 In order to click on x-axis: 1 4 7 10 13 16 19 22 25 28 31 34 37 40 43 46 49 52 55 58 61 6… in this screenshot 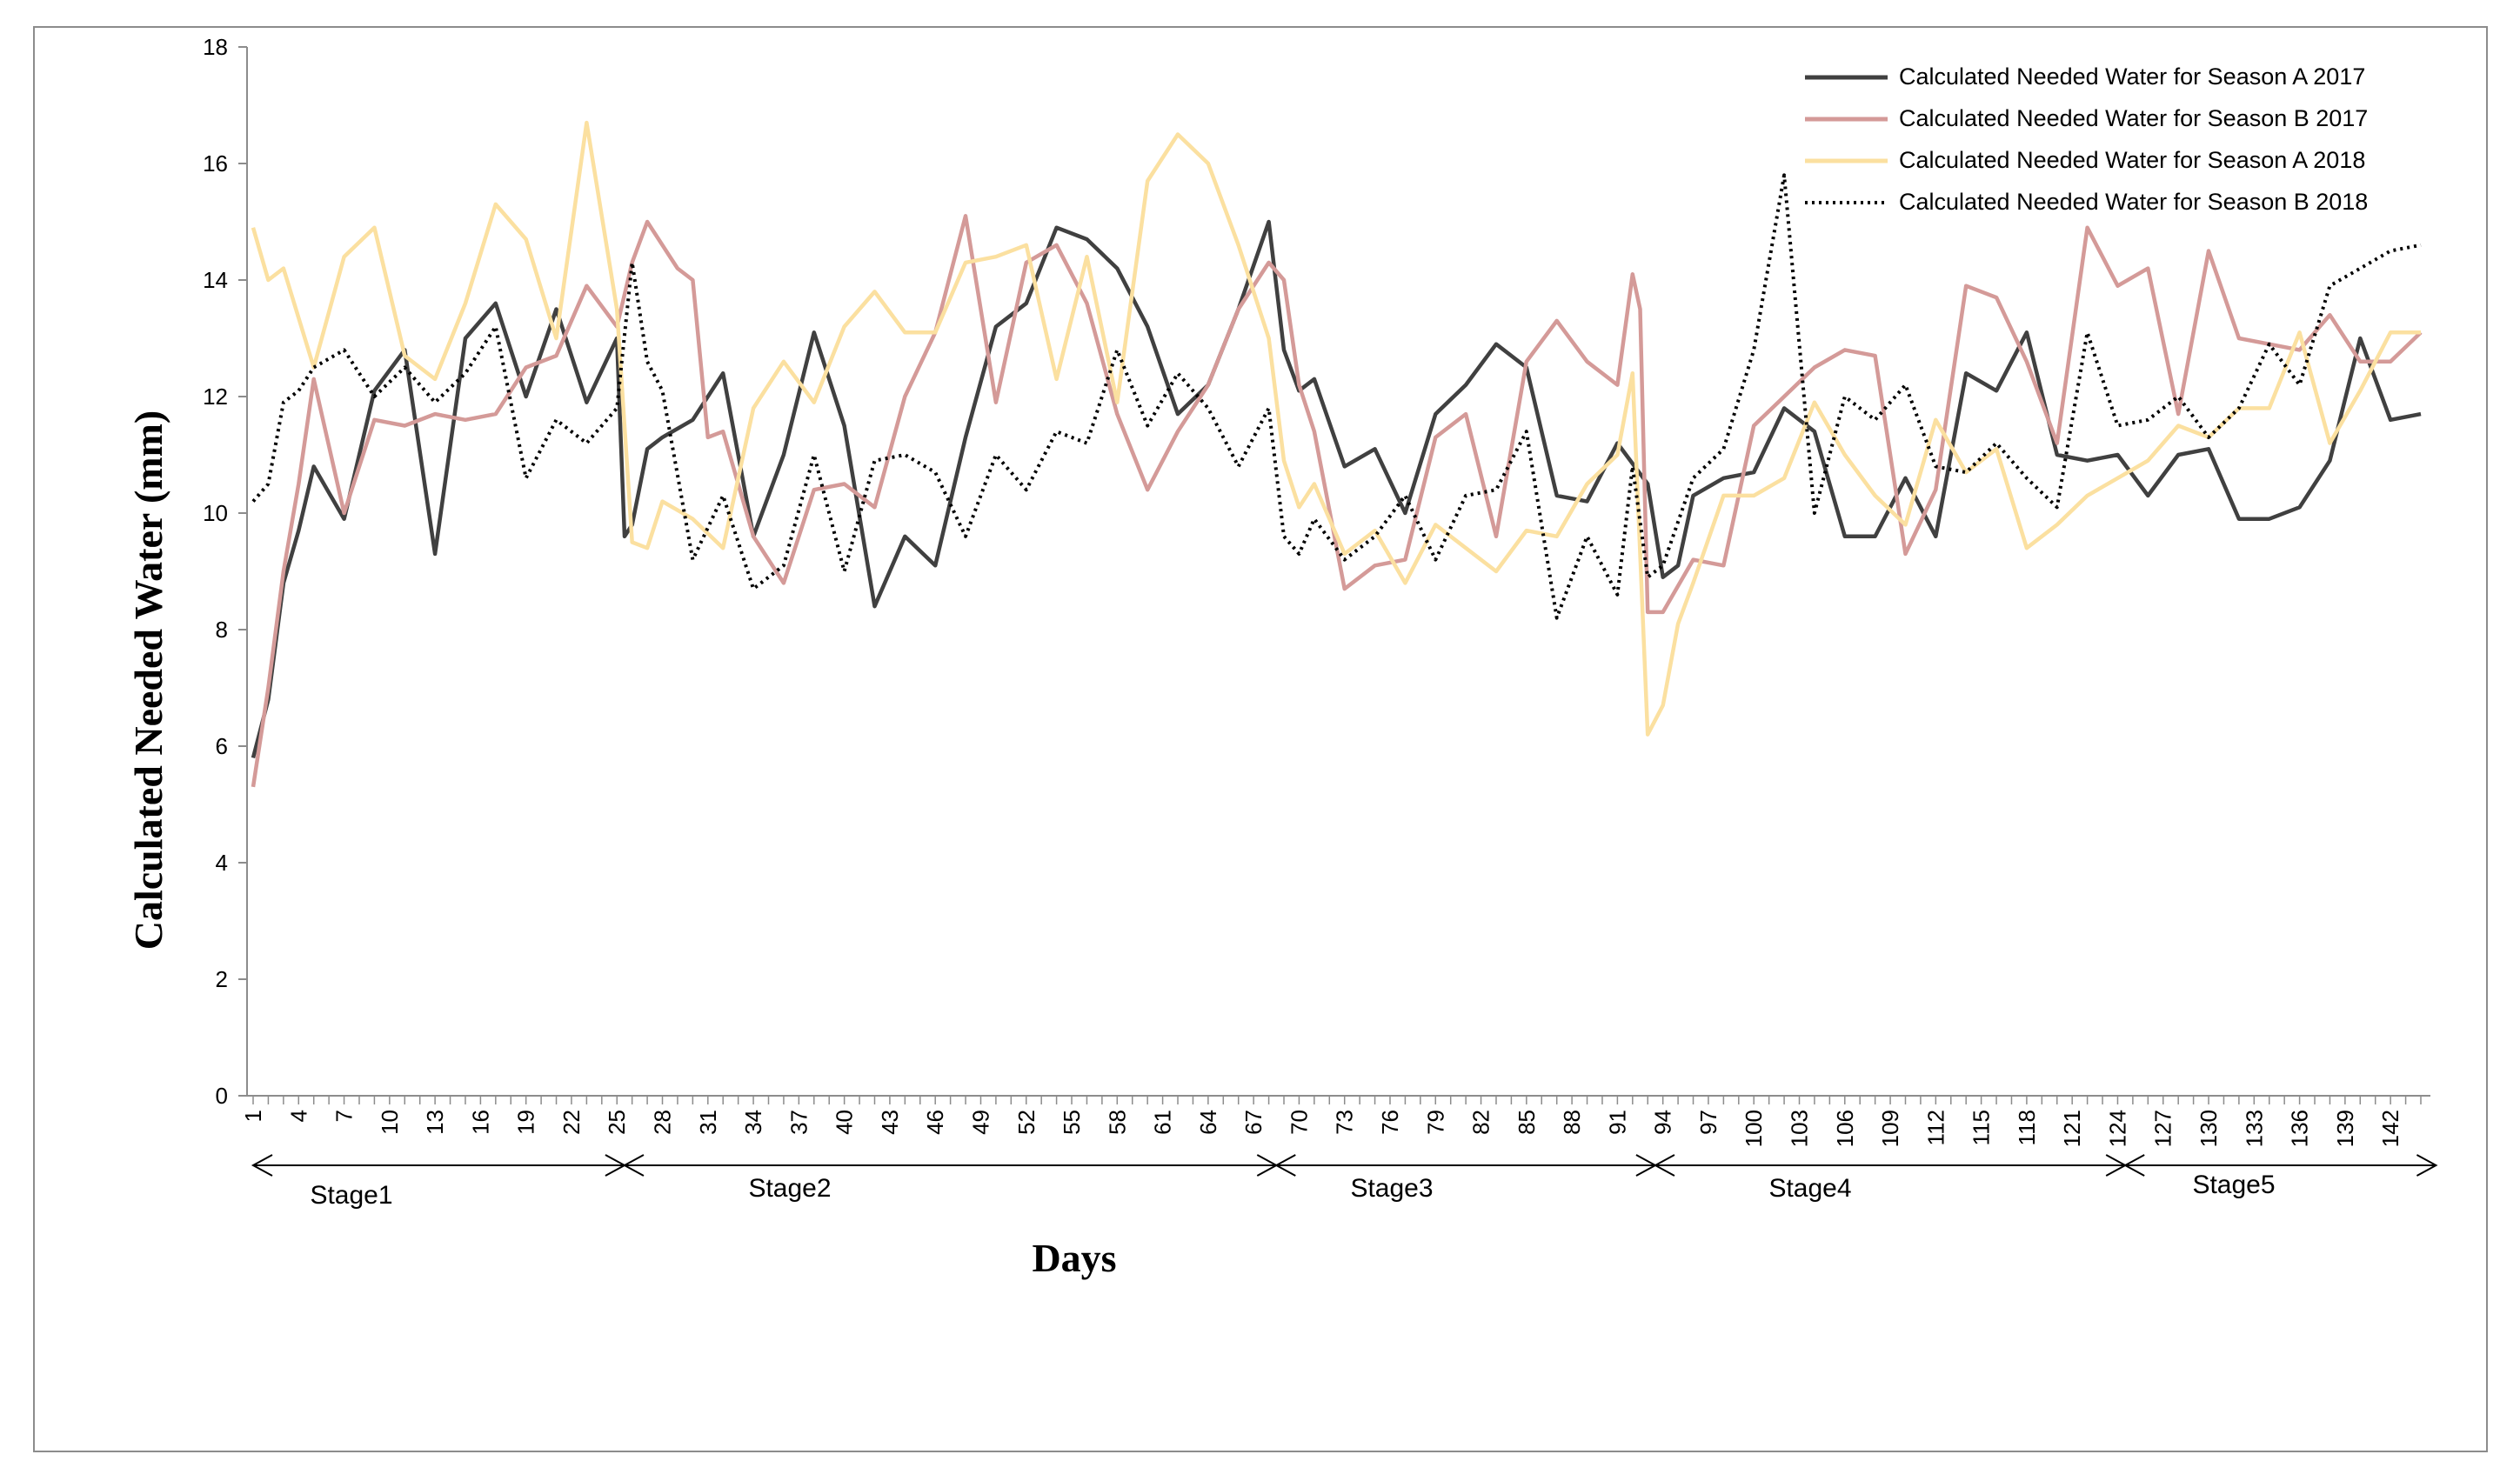, I will do `click(1335, 1121)`.